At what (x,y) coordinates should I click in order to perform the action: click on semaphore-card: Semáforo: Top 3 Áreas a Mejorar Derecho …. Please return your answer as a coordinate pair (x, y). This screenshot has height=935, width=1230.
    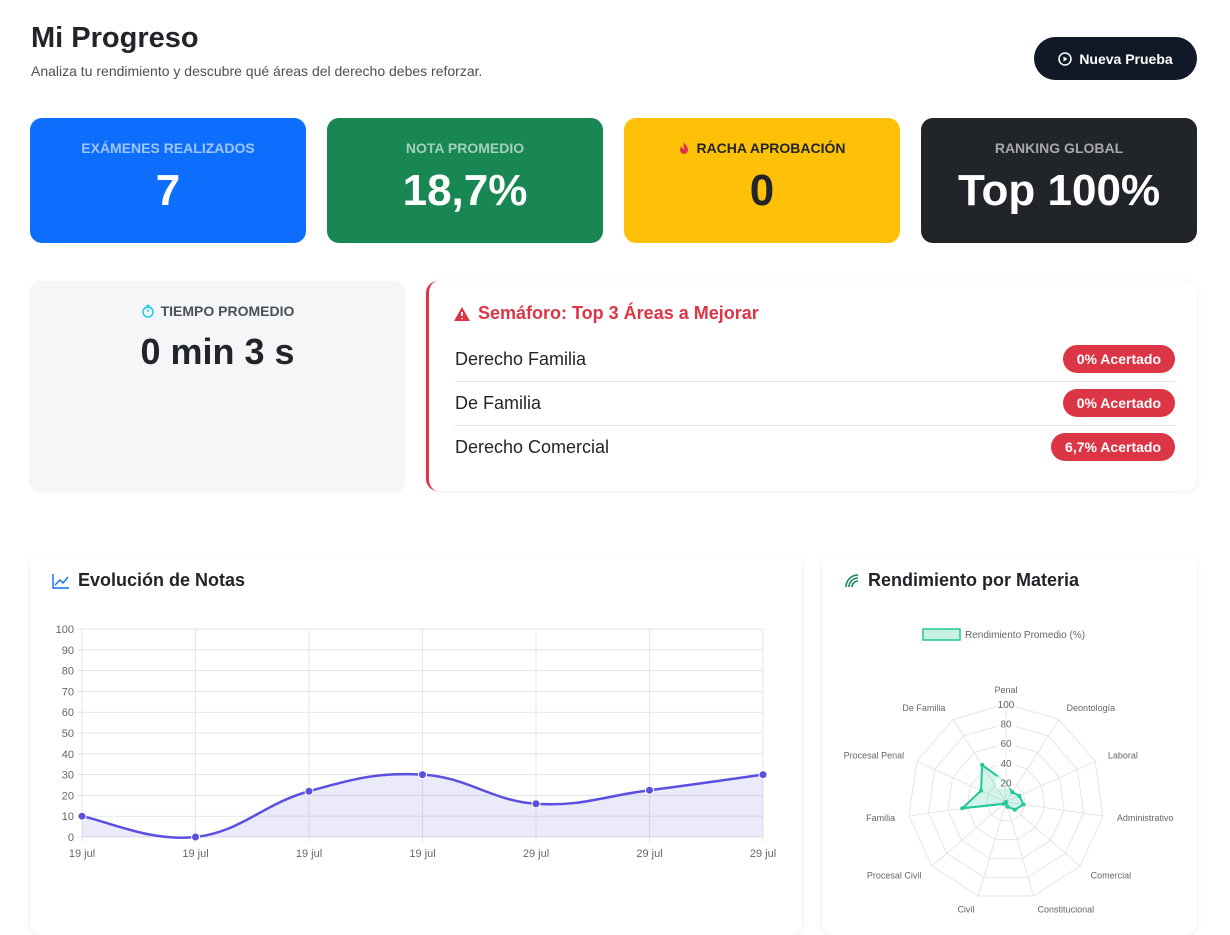
    Looking at the image, I should click on (811, 386).